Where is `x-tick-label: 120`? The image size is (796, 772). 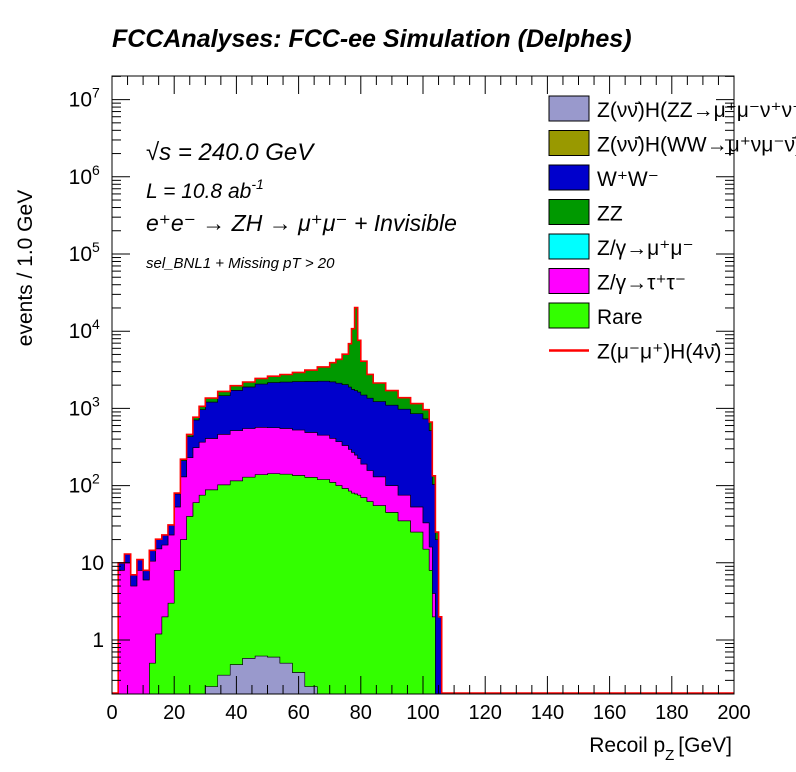 x-tick-label: 120 is located at coordinates (485, 713).